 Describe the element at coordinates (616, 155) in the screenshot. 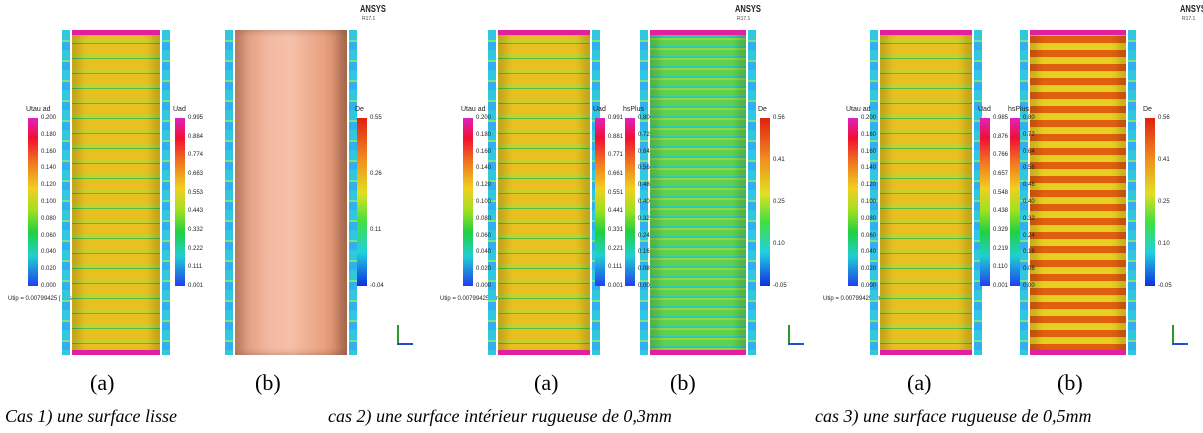

I see `legend-tick-label: 0.771` at that location.